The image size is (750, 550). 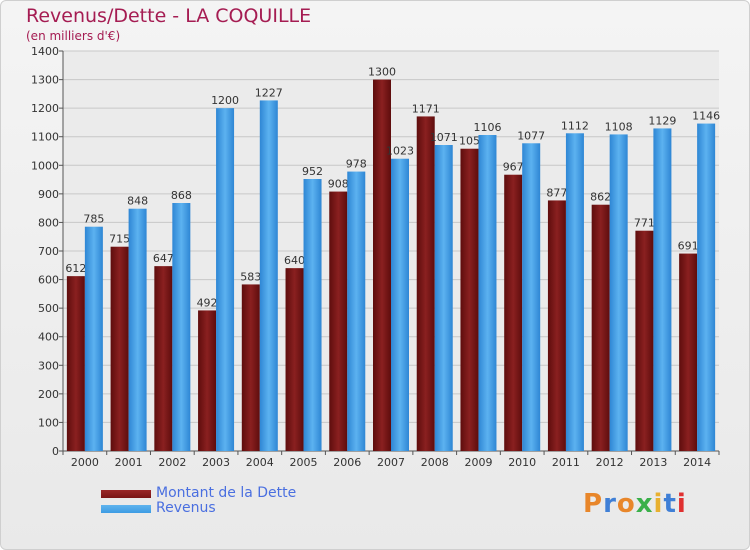 What do you see at coordinates (619, 126) in the screenshot?
I see `data-label-revenus: 1108` at bounding box center [619, 126].